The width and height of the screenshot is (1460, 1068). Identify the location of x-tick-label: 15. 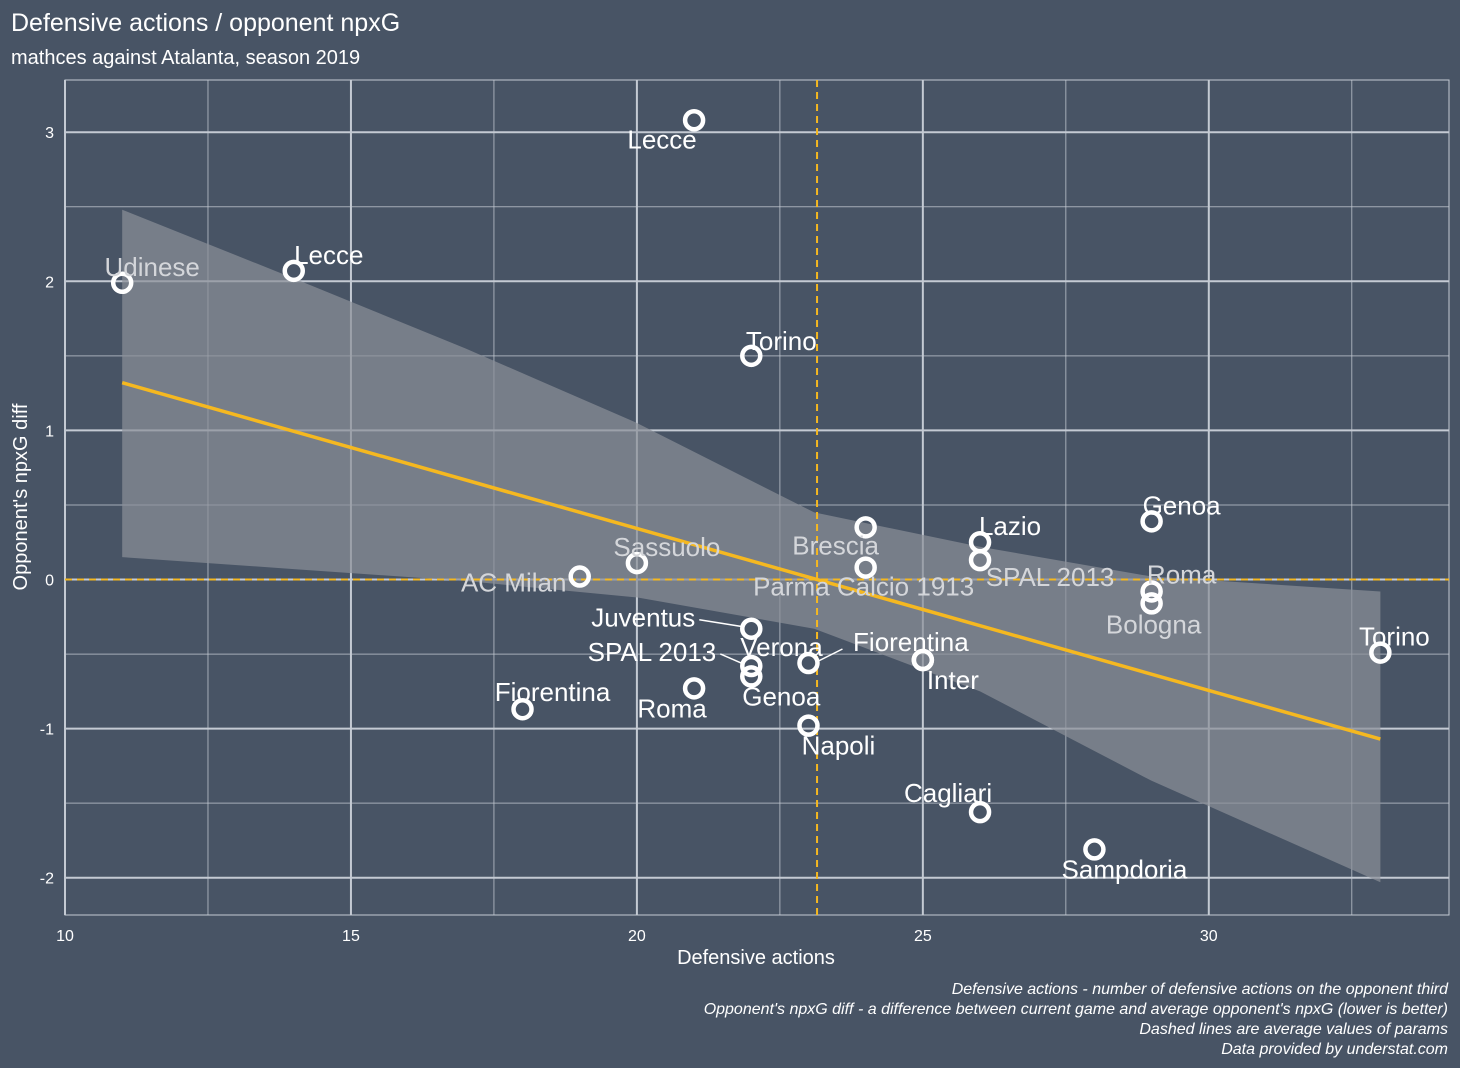
(351, 936).